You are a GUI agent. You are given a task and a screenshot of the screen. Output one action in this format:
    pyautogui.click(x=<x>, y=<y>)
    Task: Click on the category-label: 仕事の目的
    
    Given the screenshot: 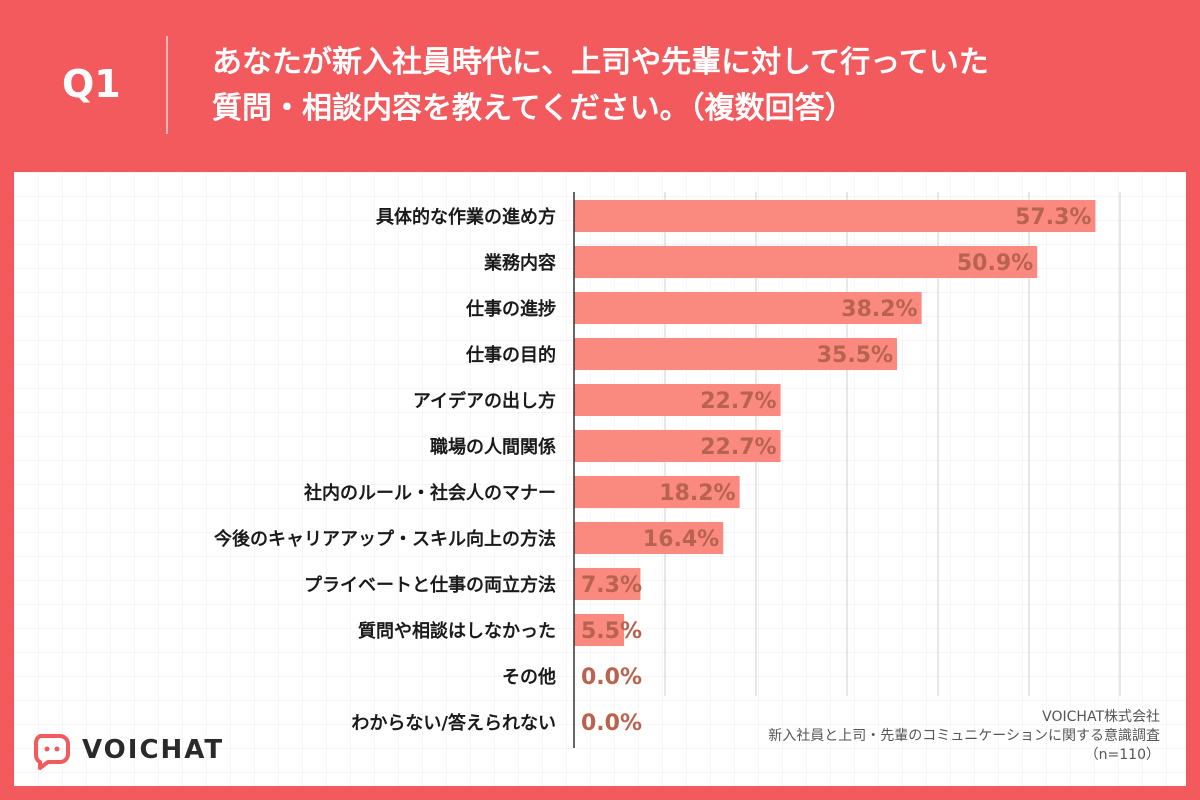 What is the action you would take?
    pyautogui.click(x=510, y=355)
    